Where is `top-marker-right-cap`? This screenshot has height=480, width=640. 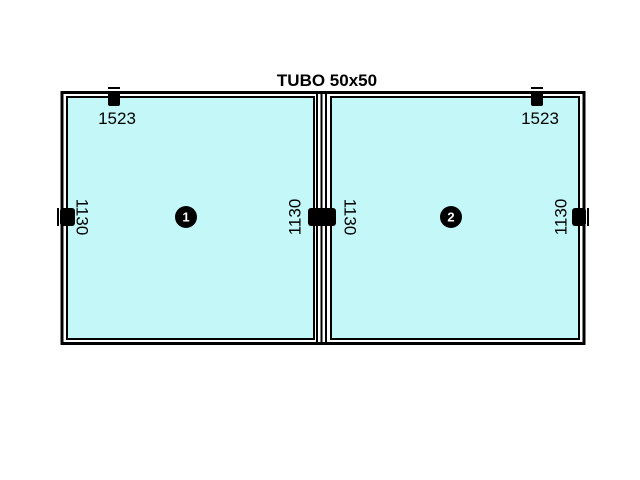
top-marker-right-cap is located at coordinates (537, 88).